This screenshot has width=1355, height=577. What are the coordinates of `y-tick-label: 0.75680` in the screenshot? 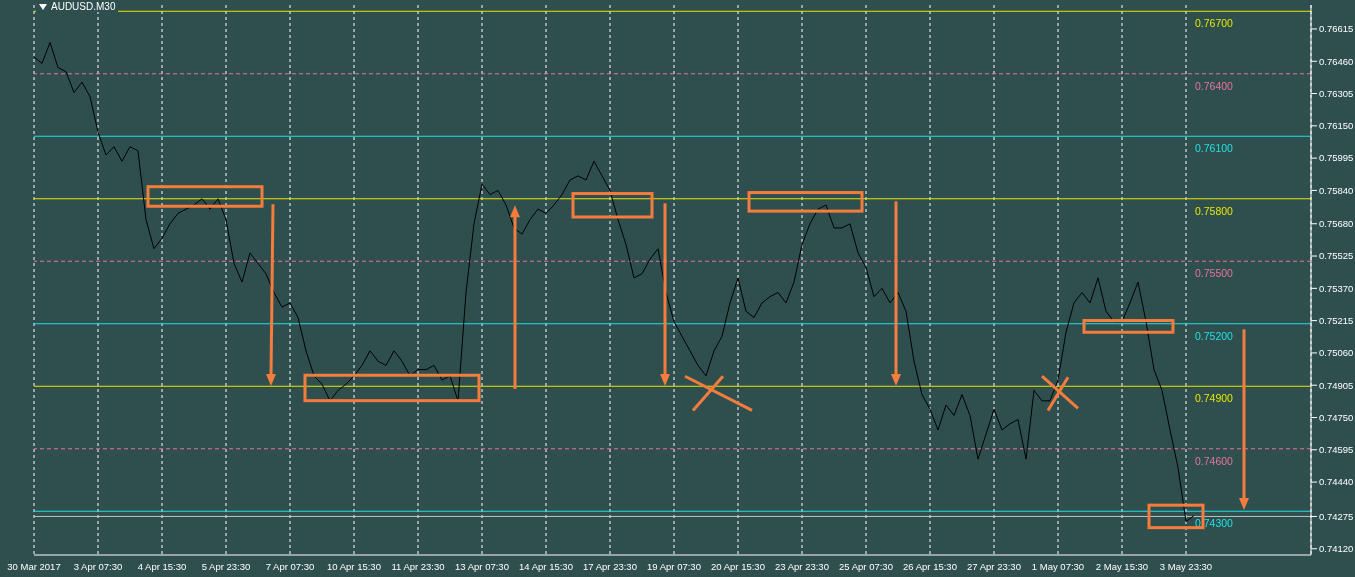 It's located at (1336, 224).